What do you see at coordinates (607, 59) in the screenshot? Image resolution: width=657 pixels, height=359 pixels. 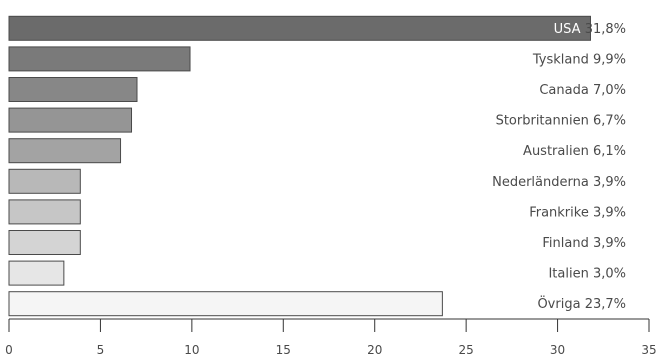 I see `value-label: 9,9%` at bounding box center [607, 59].